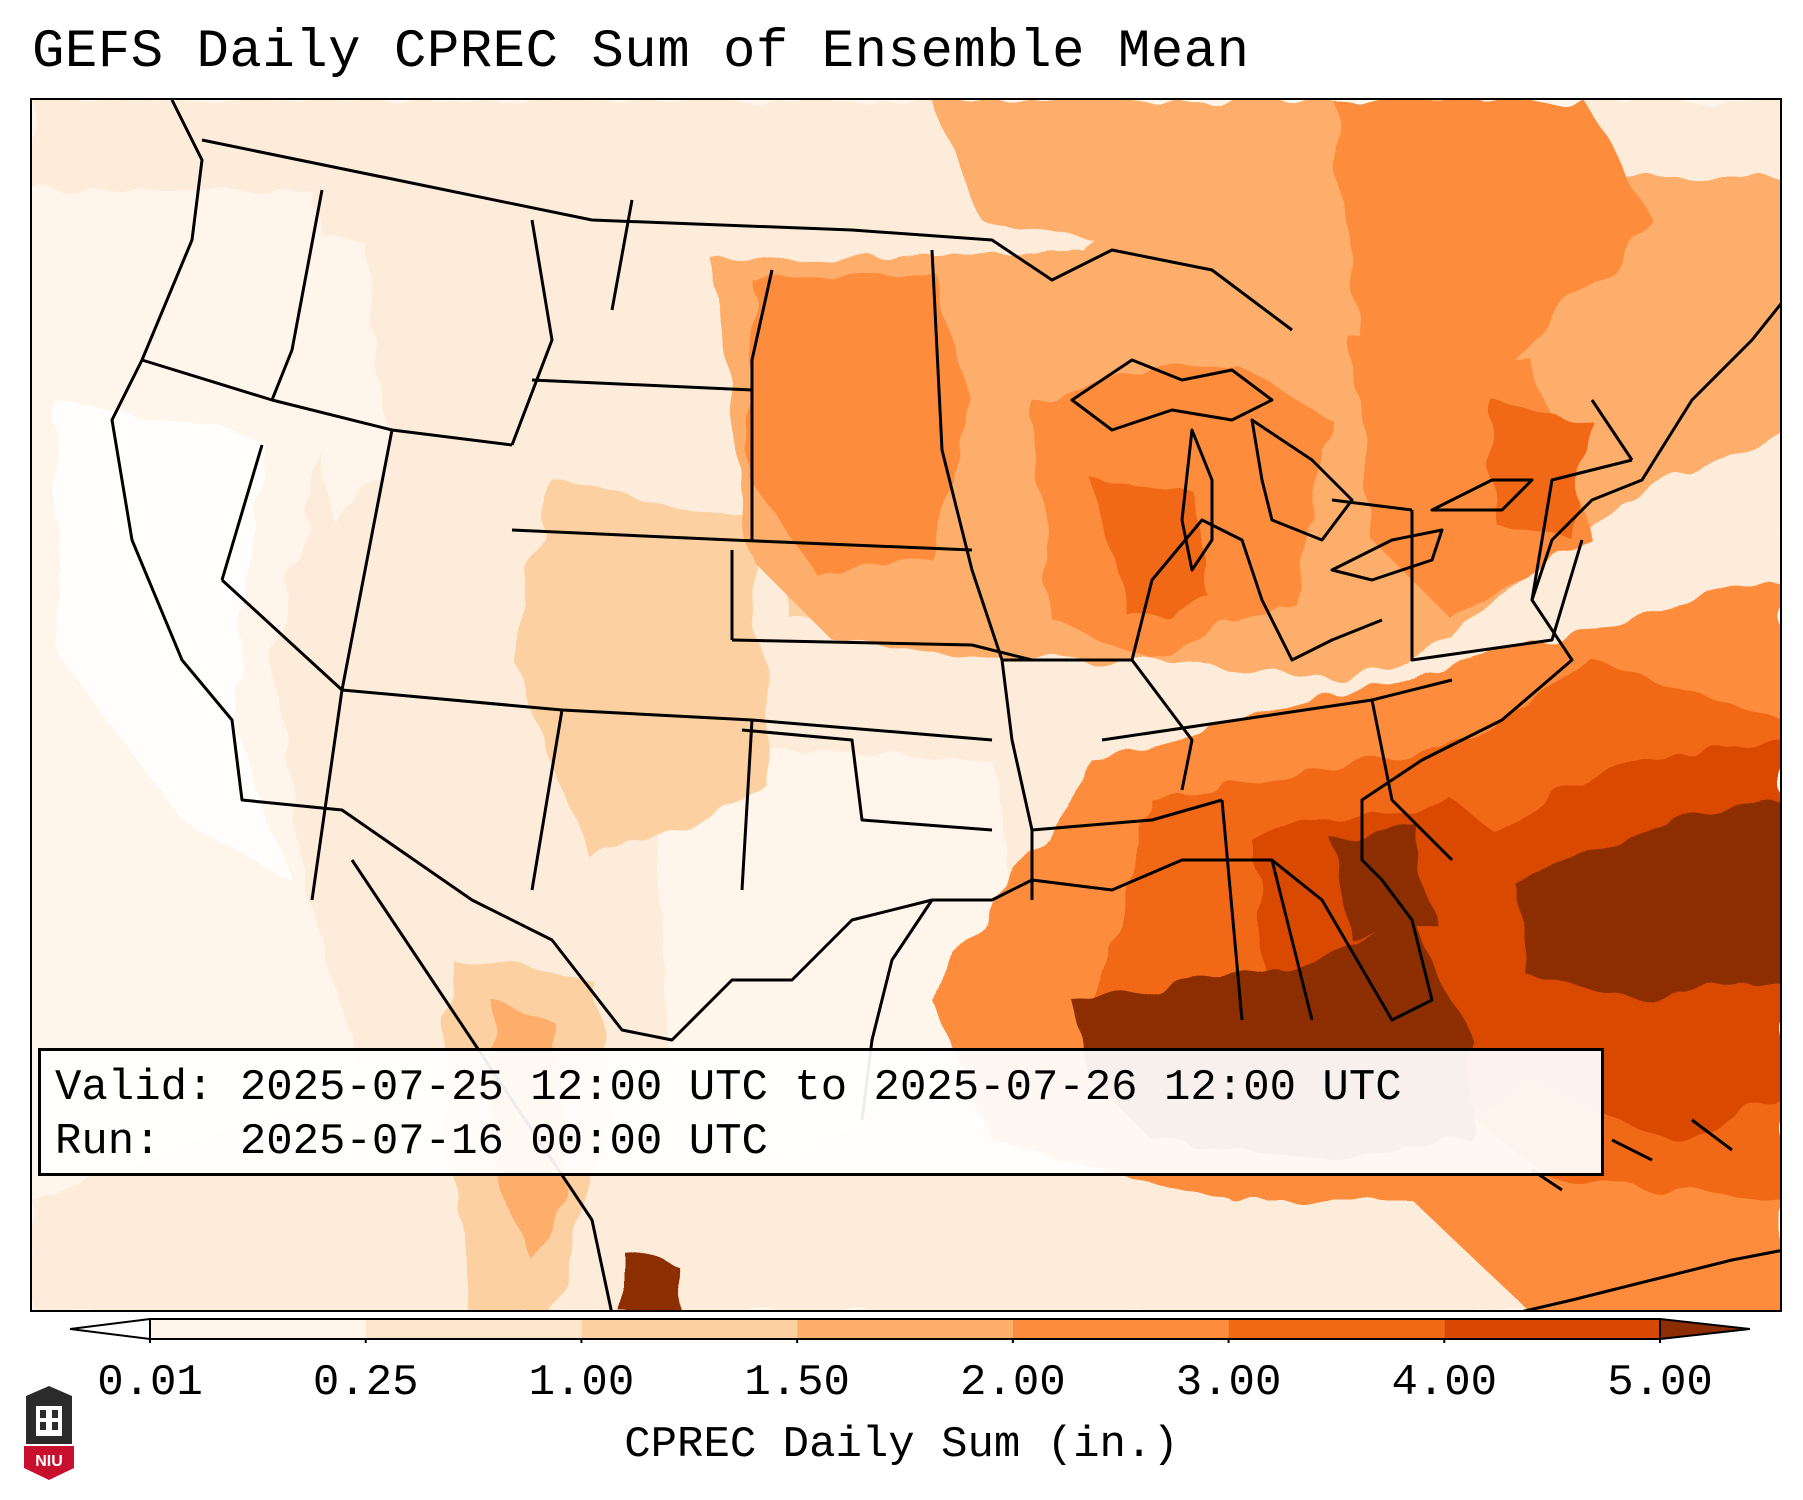 Image resolution: width=1803 pixels, height=1500 pixels. Describe the element at coordinates (110, 1329) in the screenshot. I see `colorbar-extend-low` at that location.